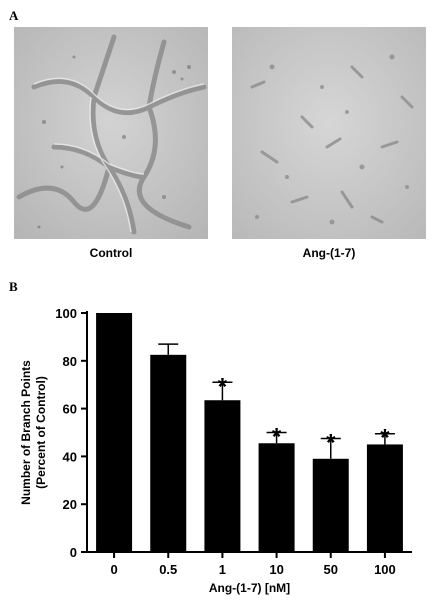 Image resolution: width=435 pixels, height=600 pixels. I want to click on x-tick-label: 10, so click(276, 569).